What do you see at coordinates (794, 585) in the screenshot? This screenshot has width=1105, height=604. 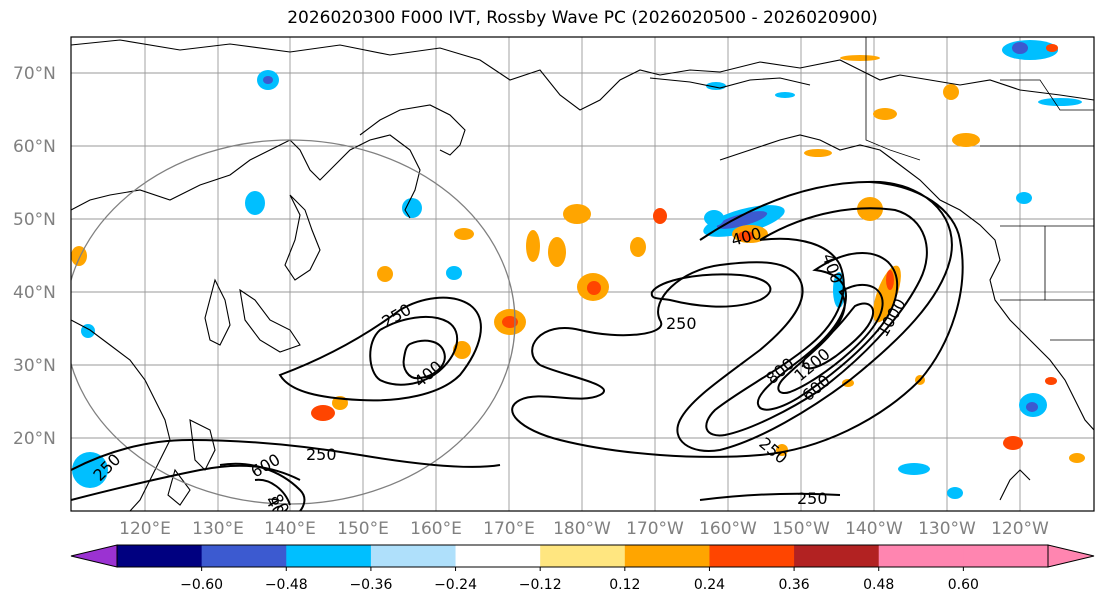 I see `colorbar-tick-label: 0.36` at bounding box center [794, 585].